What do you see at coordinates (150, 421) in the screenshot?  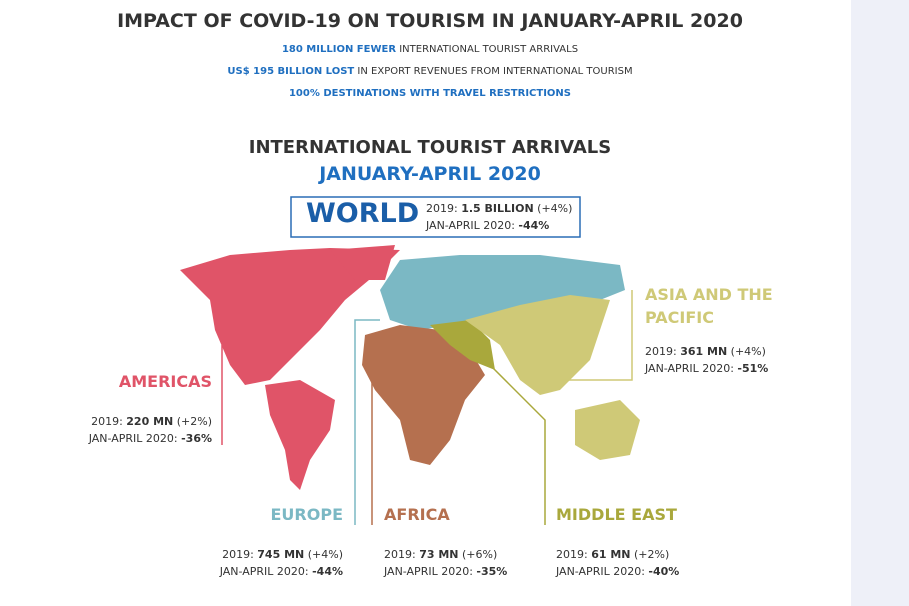 I see `stat-value: 220 MN` at bounding box center [150, 421].